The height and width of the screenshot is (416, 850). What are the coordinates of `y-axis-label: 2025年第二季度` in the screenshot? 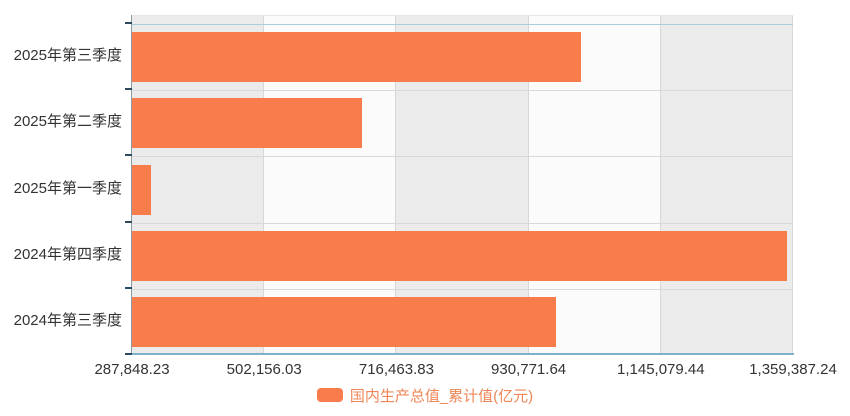 It's located at (67, 122).